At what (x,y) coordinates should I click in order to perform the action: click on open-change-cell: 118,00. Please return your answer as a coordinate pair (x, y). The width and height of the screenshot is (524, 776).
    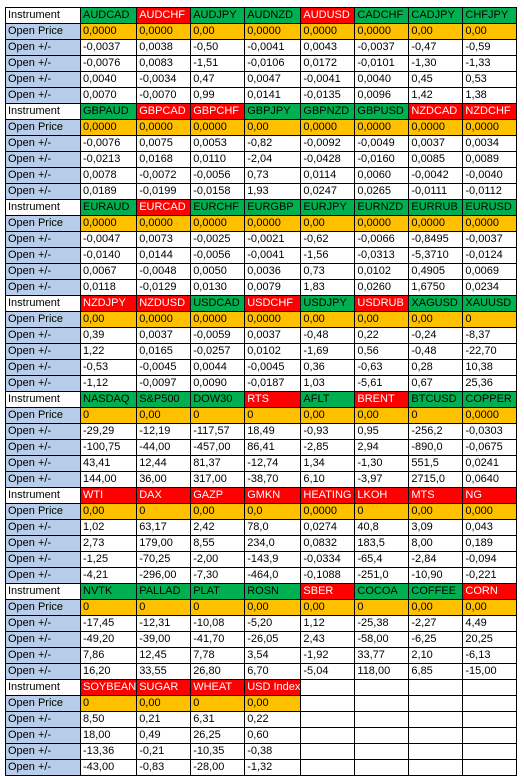
    Looking at the image, I should click on (382, 671).